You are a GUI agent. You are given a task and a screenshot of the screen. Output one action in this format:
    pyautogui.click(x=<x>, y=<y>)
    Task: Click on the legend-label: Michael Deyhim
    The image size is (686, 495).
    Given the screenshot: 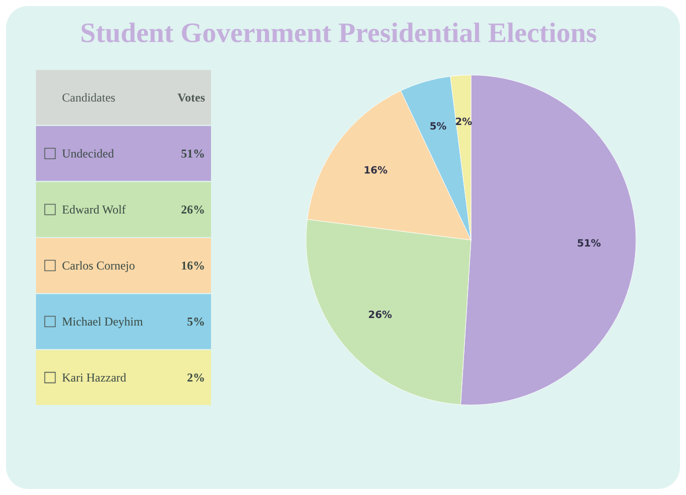 What is the action you would take?
    pyautogui.click(x=103, y=321)
    